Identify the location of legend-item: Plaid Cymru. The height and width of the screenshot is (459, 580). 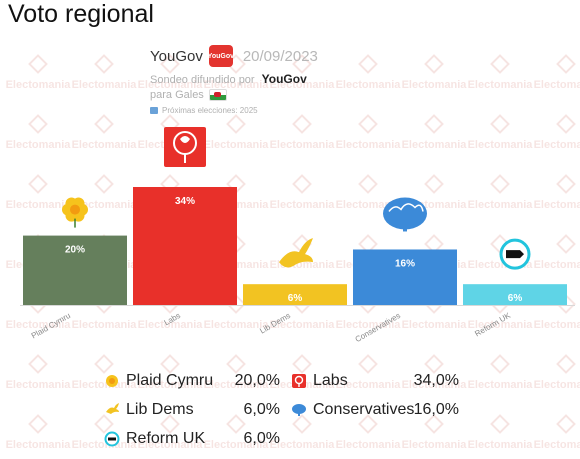
(158, 381).